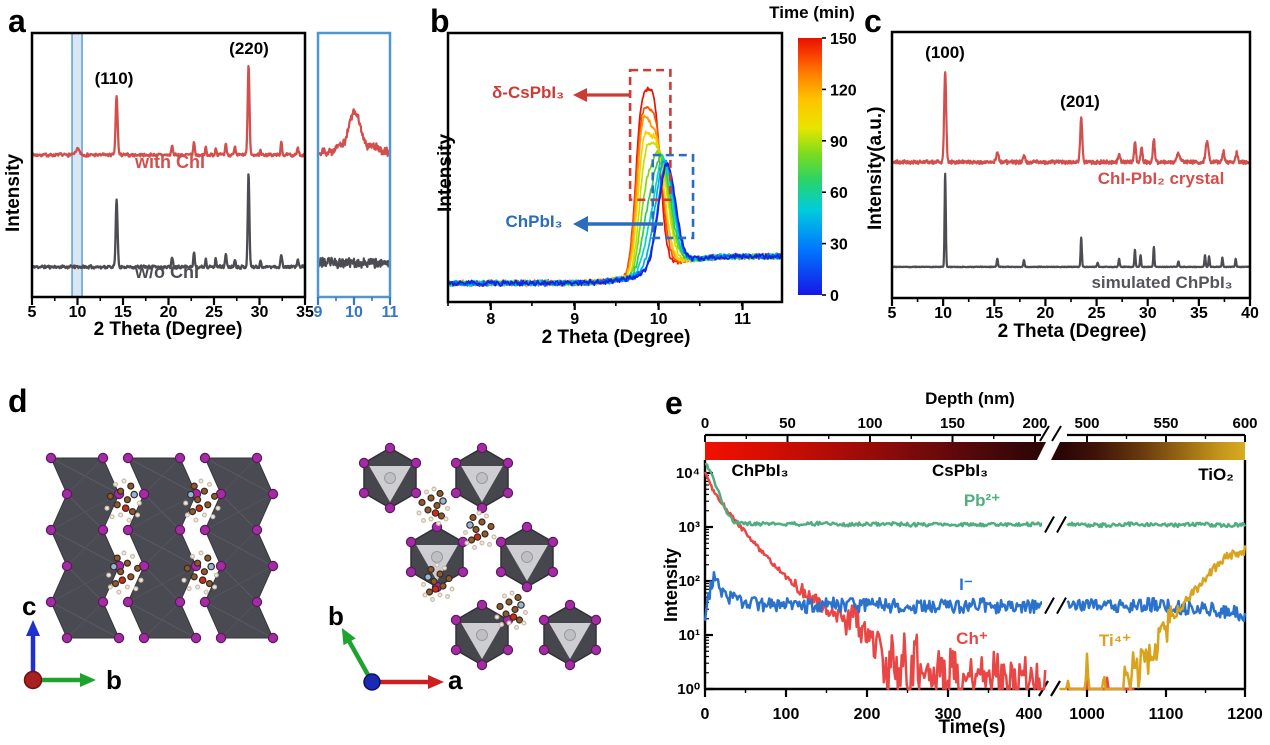  I want to click on axis-label-b-right: b, so click(336, 616).